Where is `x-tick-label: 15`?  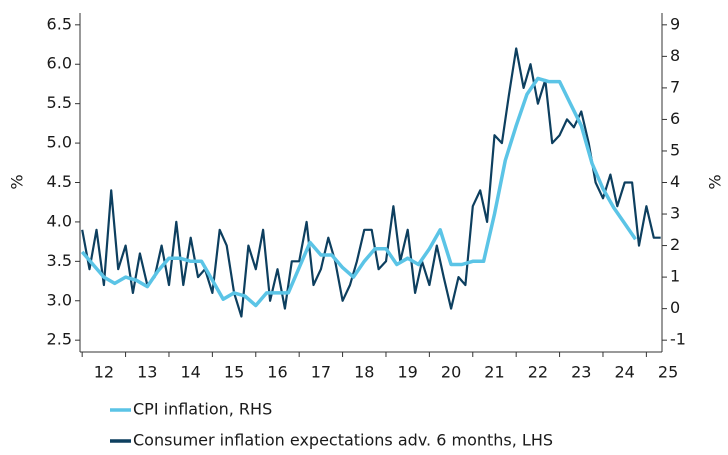 x-tick-label: 15 is located at coordinates (234, 372).